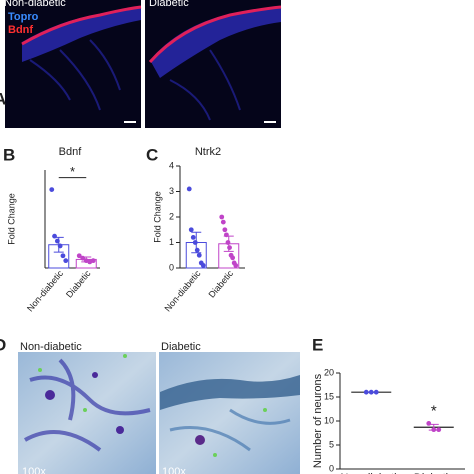 The image size is (474, 474). What do you see at coordinates (152, 154) in the screenshot?
I see `panel-letter: C` at bounding box center [152, 154].